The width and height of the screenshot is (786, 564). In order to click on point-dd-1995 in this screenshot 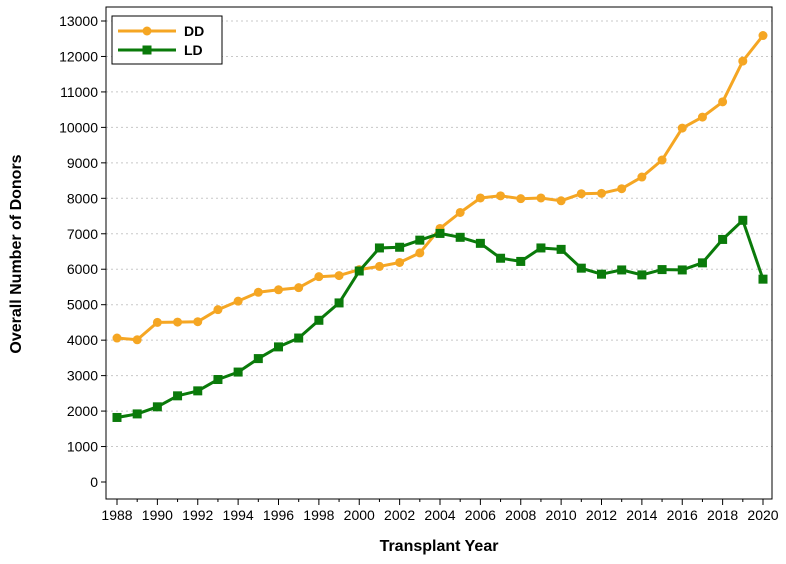, I will do `click(258, 292)`.